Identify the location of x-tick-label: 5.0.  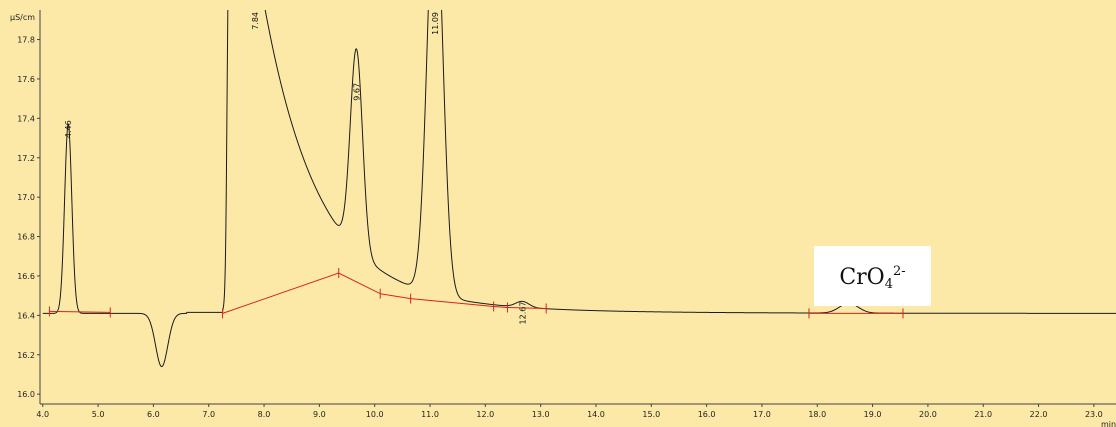
(98, 414).